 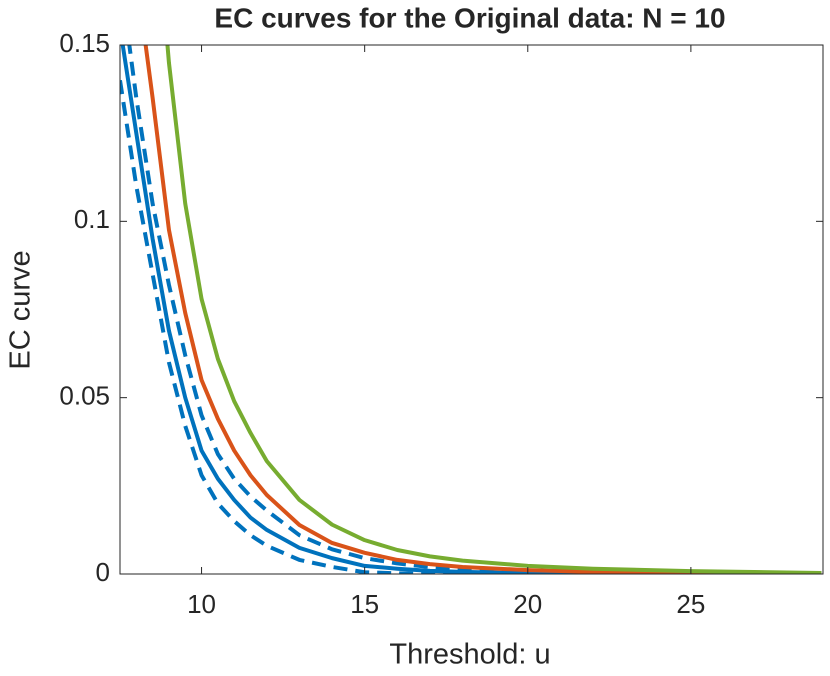 I want to click on y-tick-label: 0.05, so click(x=84, y=396).